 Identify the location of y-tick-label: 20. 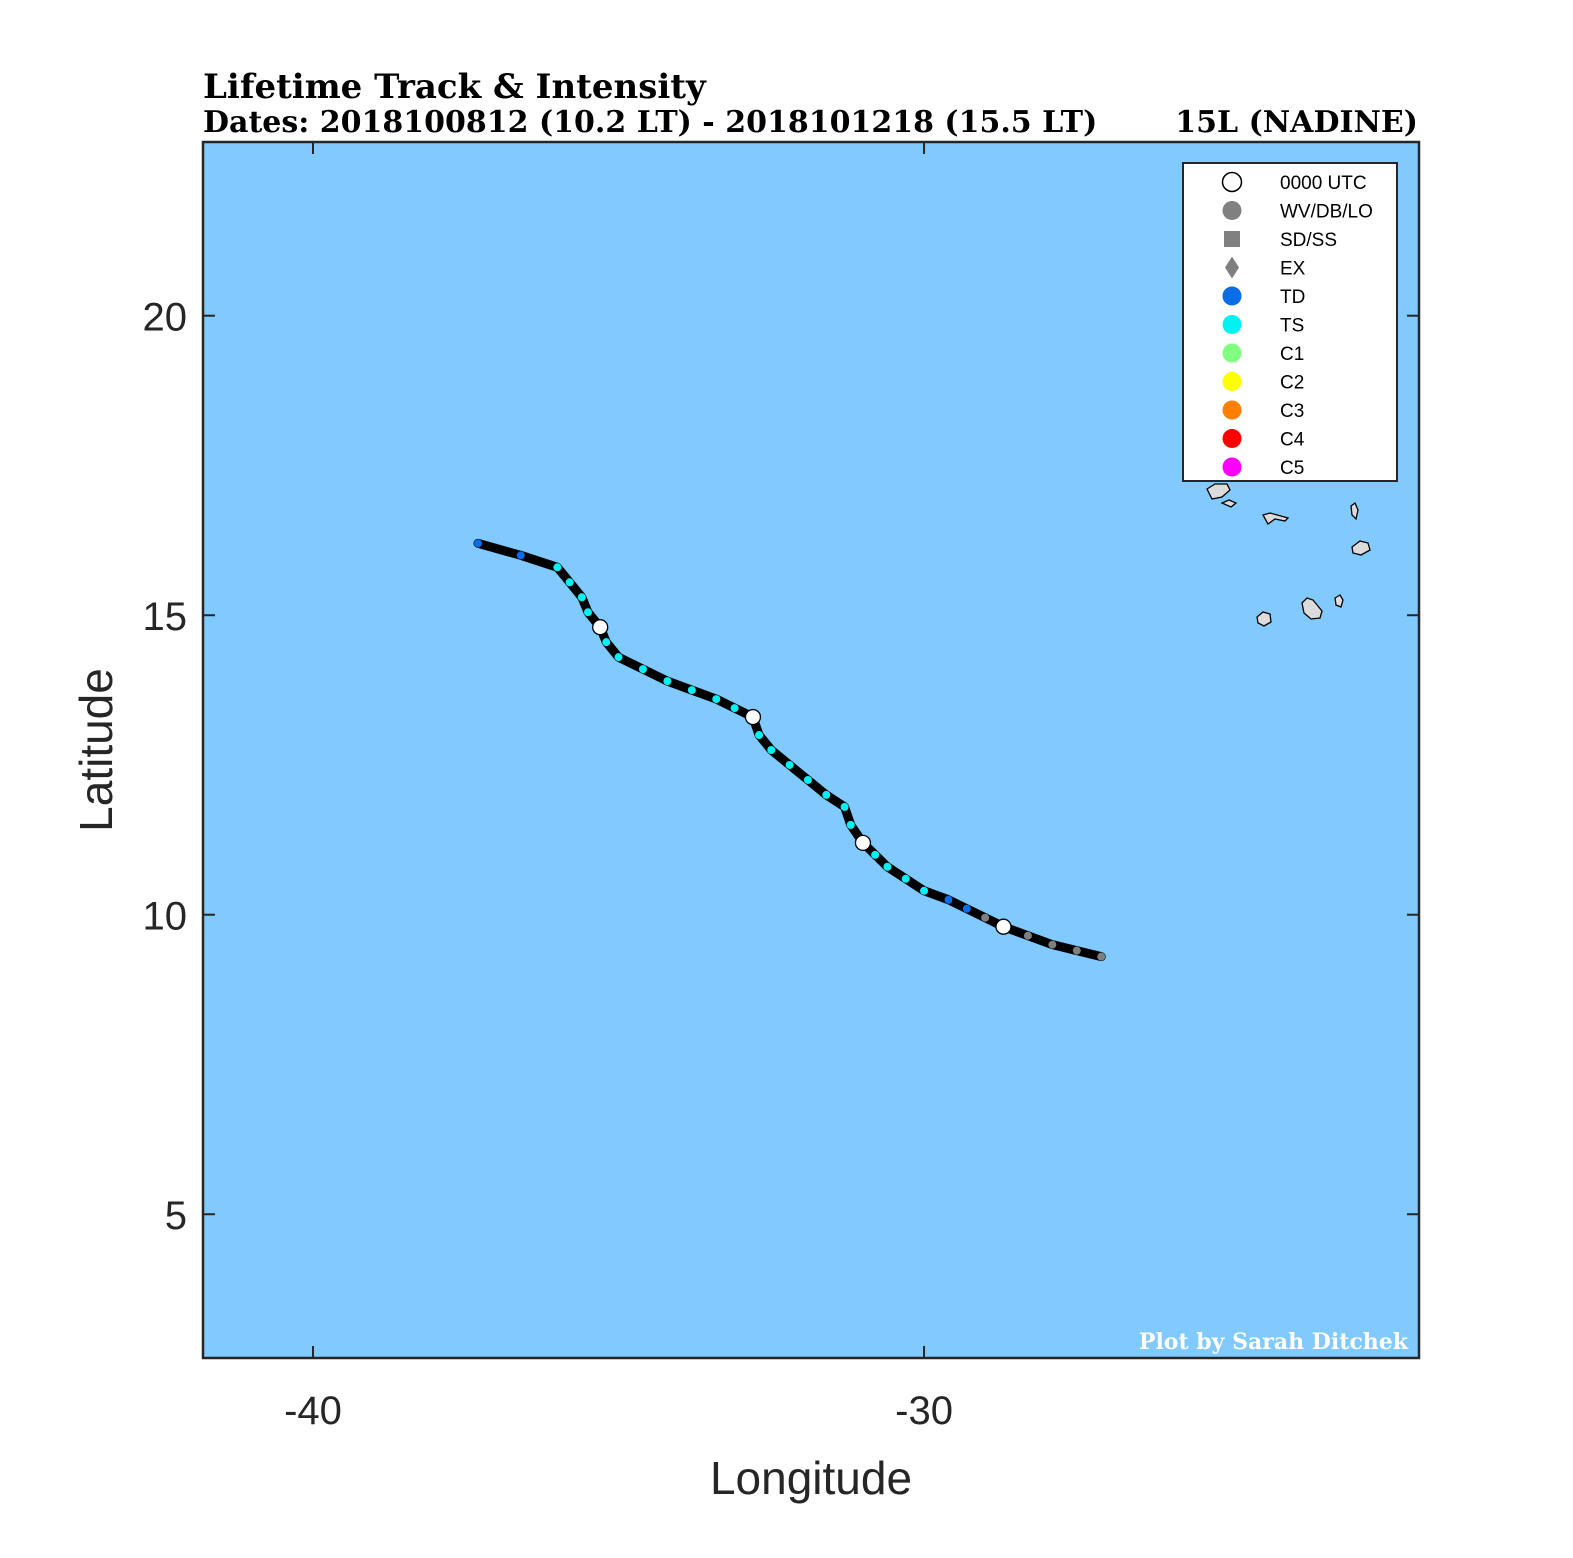
(165, 318).